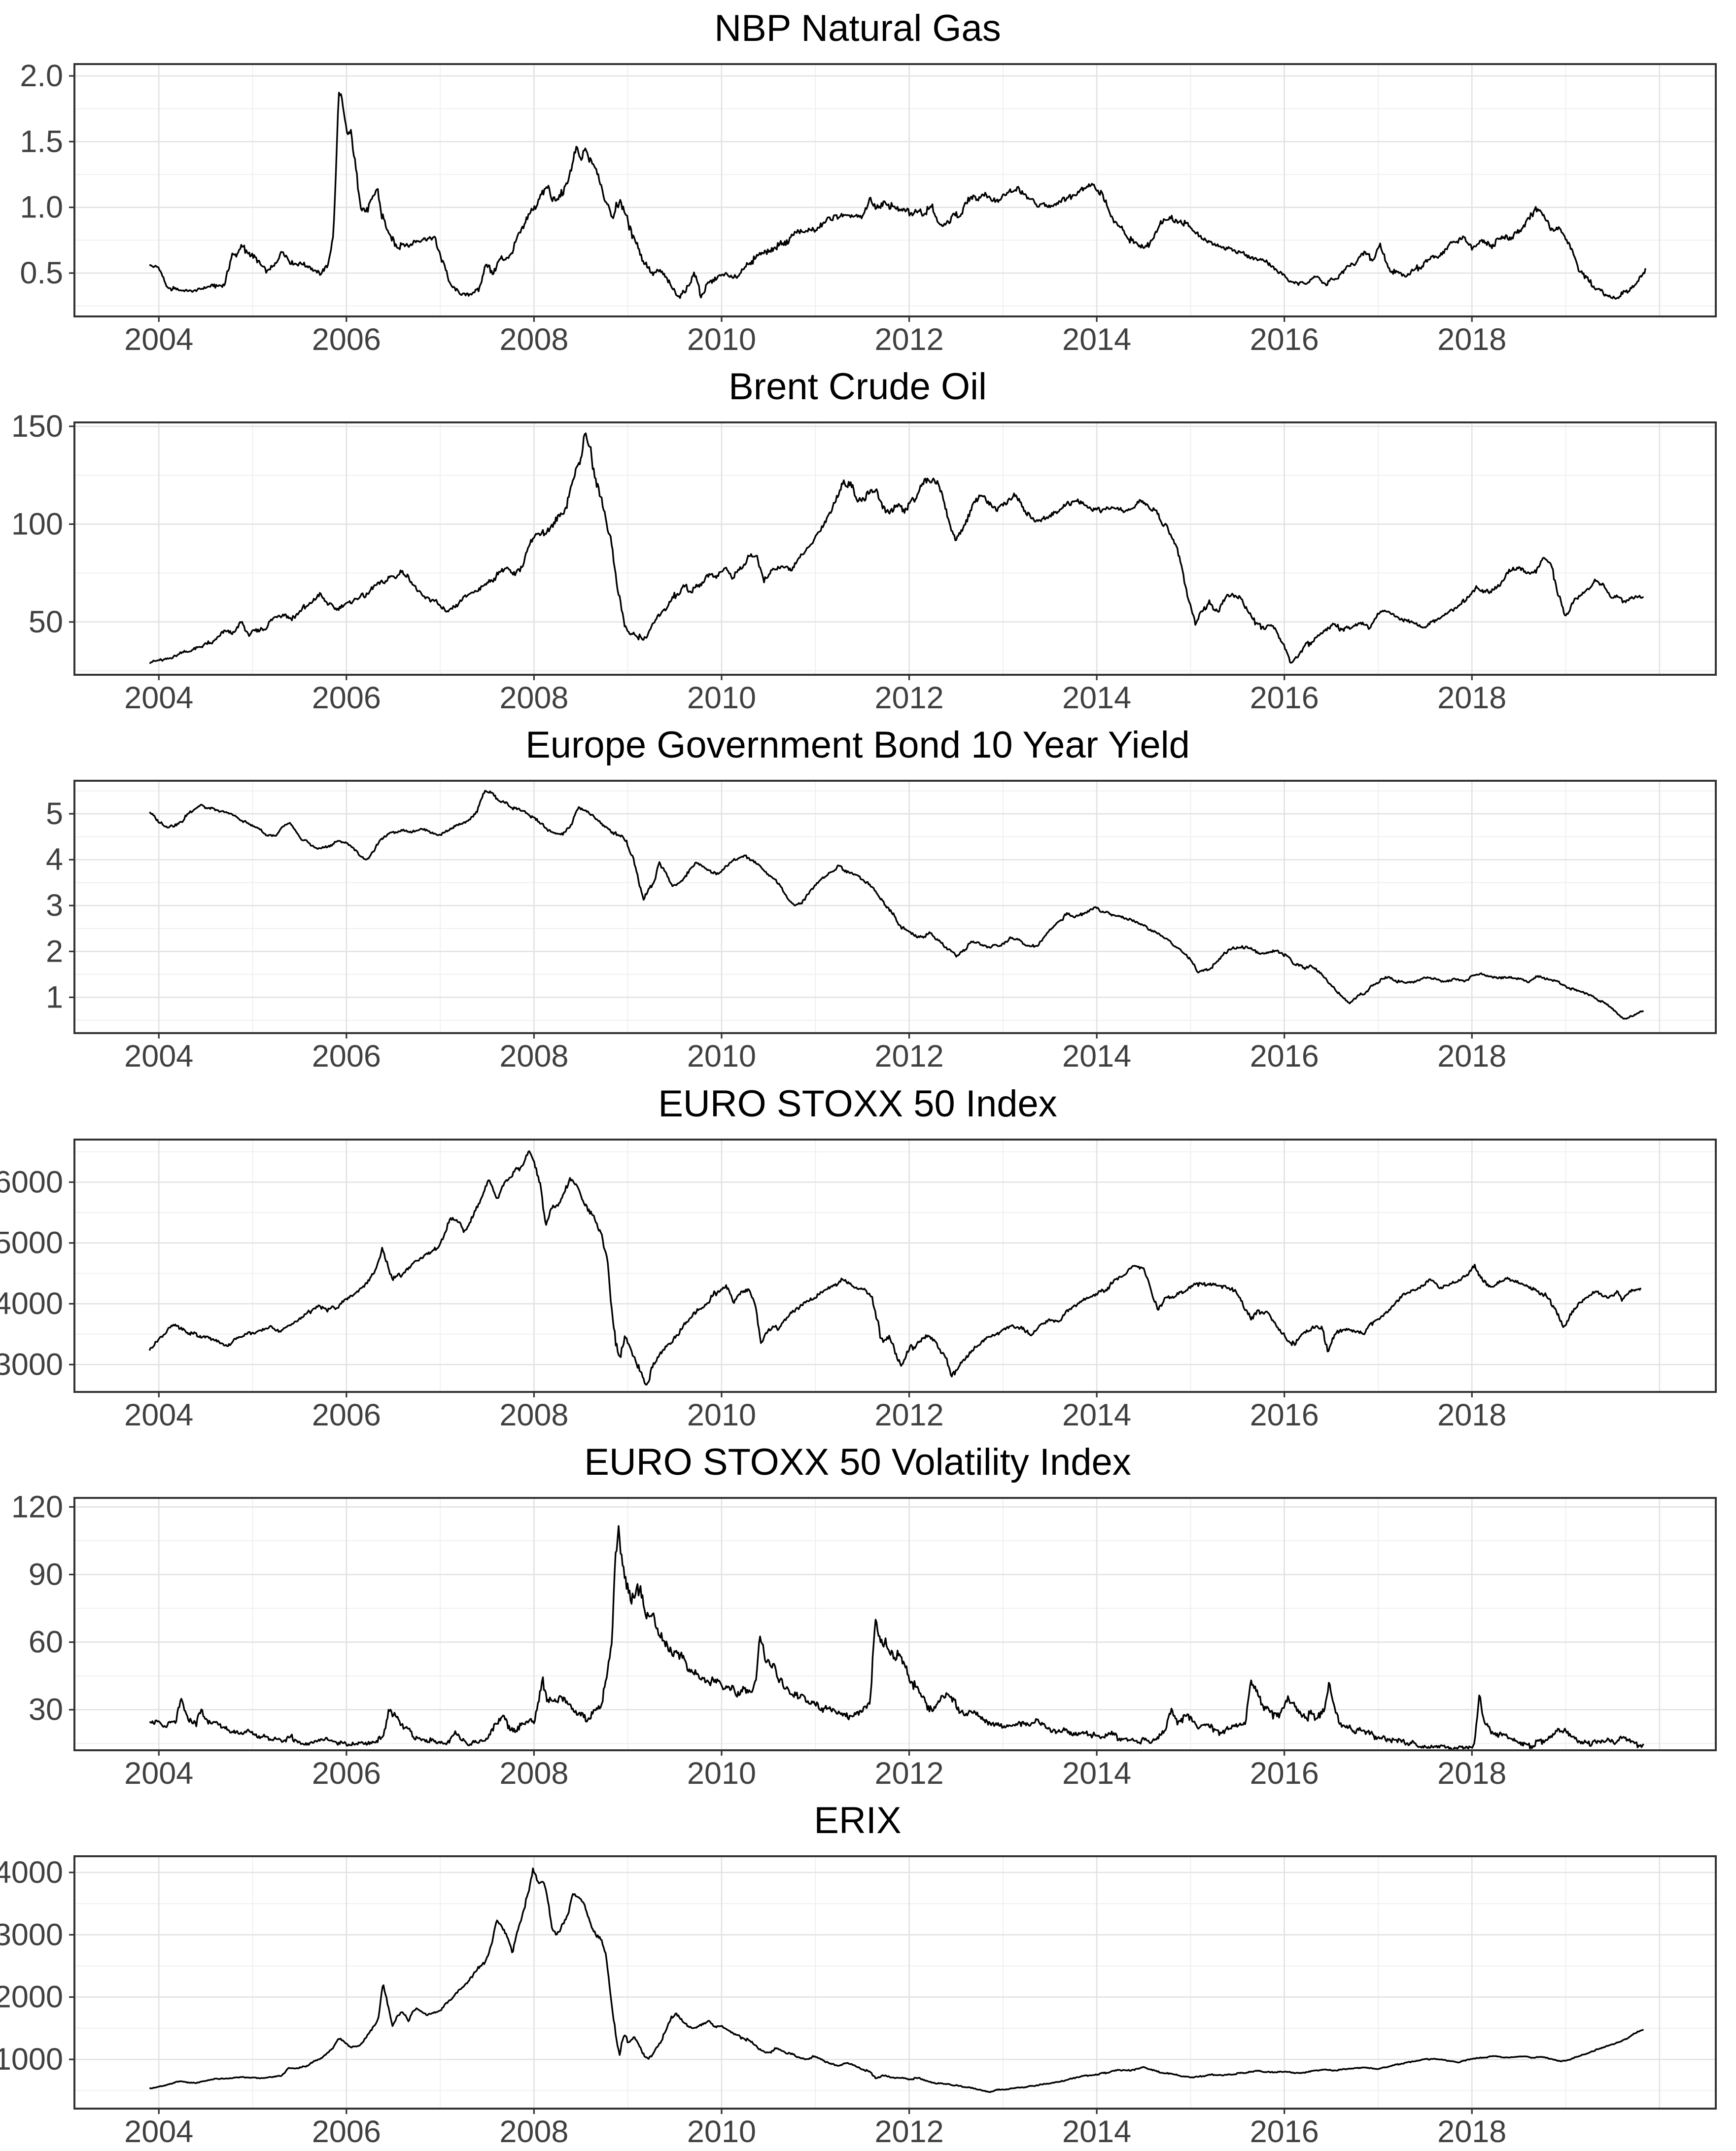 The width and height of the screenshot is (1736, 2151). I want to click on svg-text: 1.5, so click(41, 141).